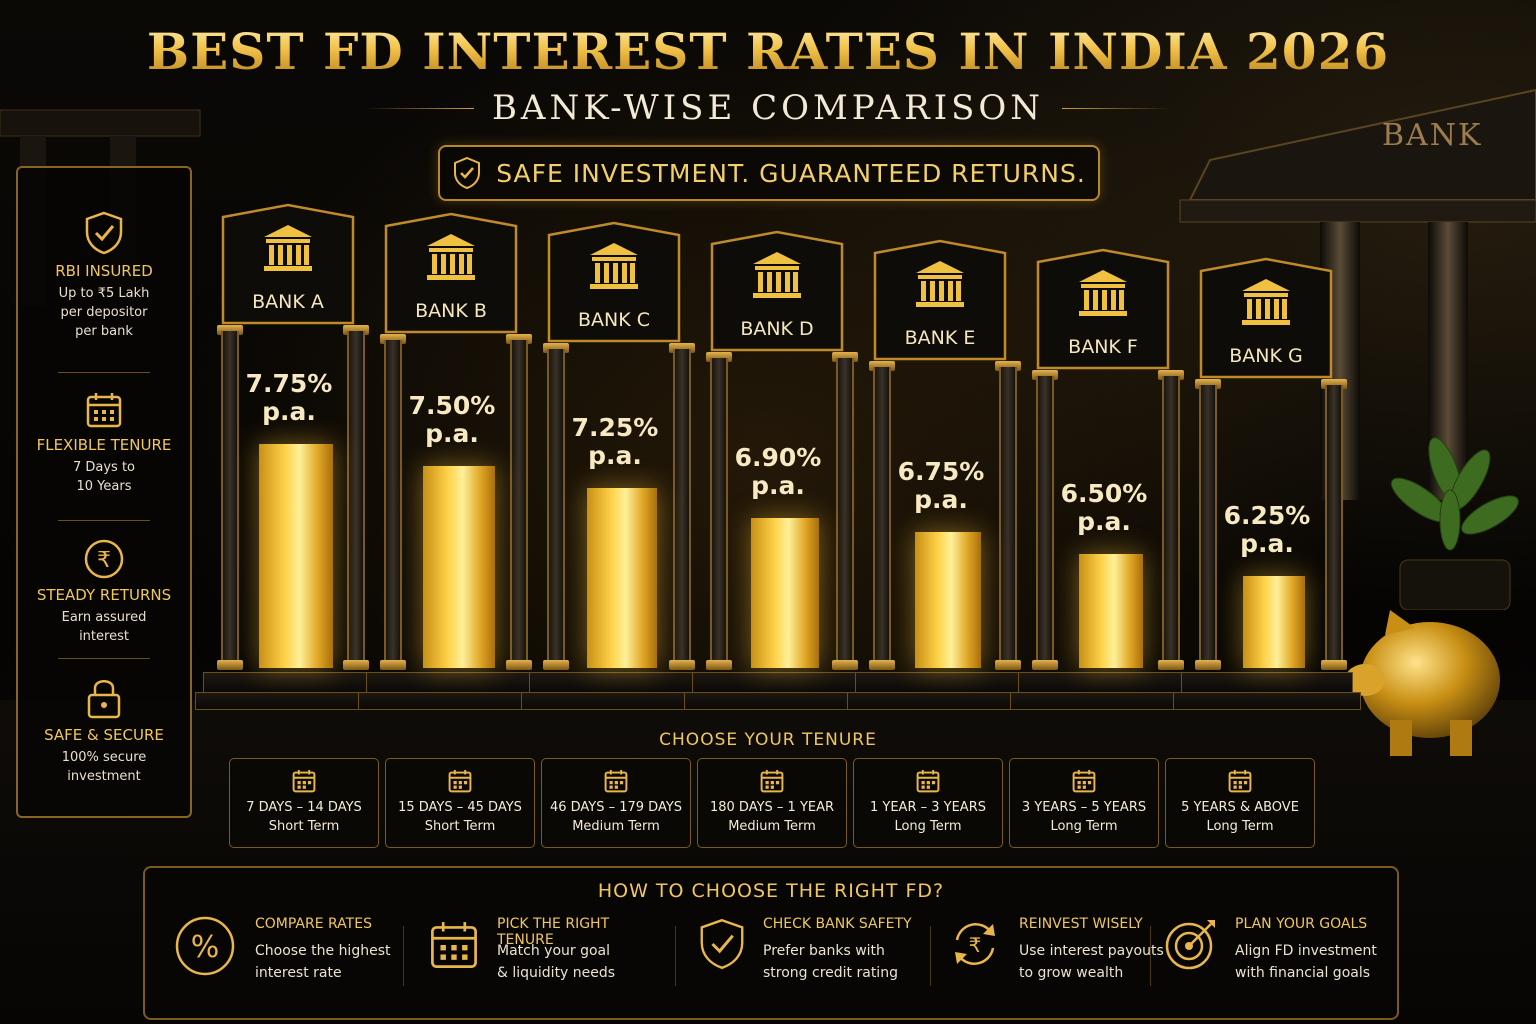 The height and width of the screenshot is (1024, 1536). I want to click on tagline-text: SAFE INVESTMENT. GUARANTEED RETURNS., so click(791, 173).